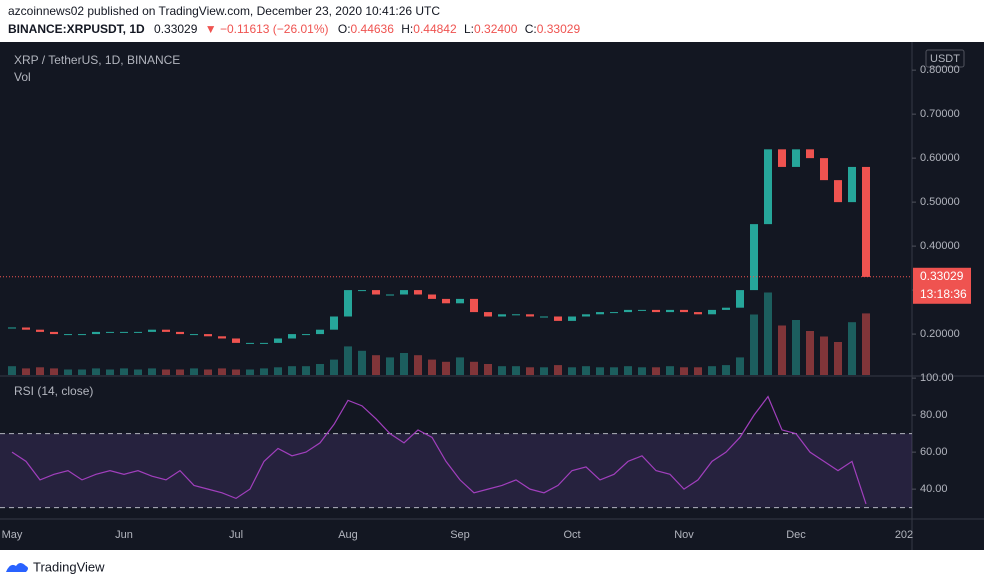 The width and height of the screenshot is (984, 586). Describe the element at coordinates (267, 29) in the screenshot. I see `change: ▼ −0.11613 (−26.01%)` at that location.